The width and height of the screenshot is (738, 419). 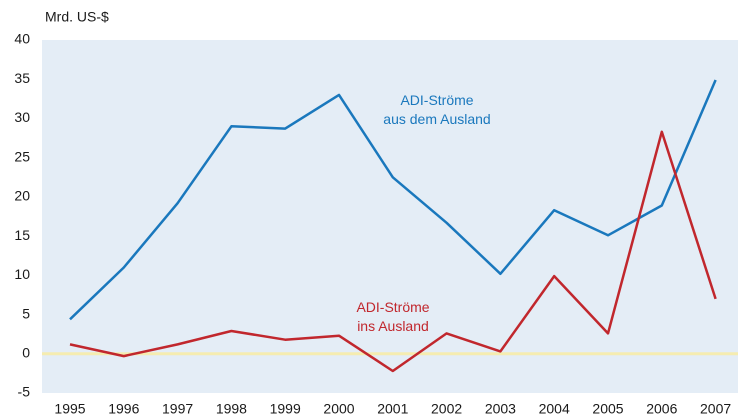 What do you see at coordinates (26, 313) in the screenshot?
I see `y-tick-label: 5` at bounding box center [26, 313].